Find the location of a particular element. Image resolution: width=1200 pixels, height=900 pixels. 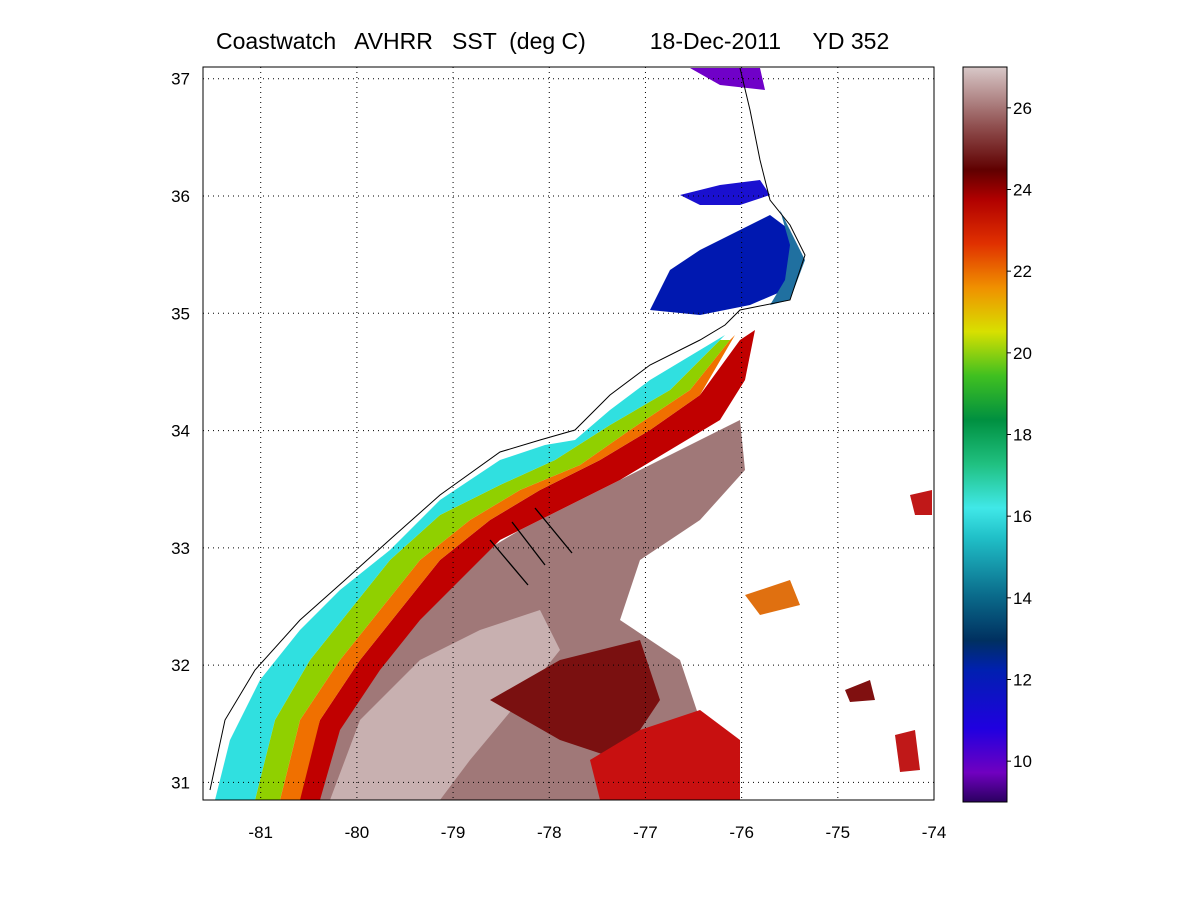

latitude-tick-label: 34 is located at coordinates (180, 431).